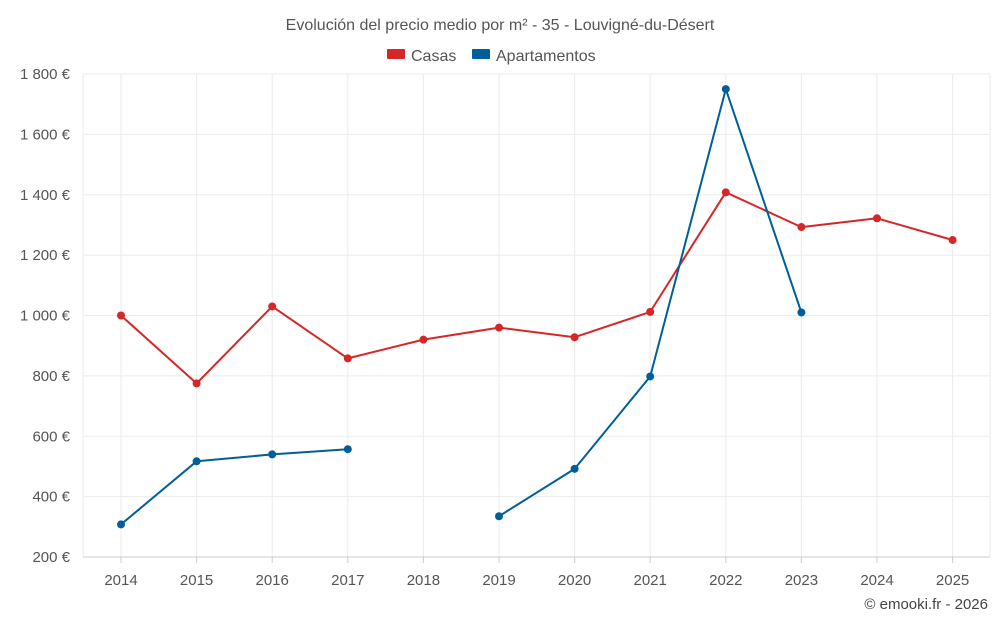  What do you see at coordinates (926, 604) in the screenshot?
I see `credit-text: © emooki.fr - 2026` at bounding box center [926, 604].